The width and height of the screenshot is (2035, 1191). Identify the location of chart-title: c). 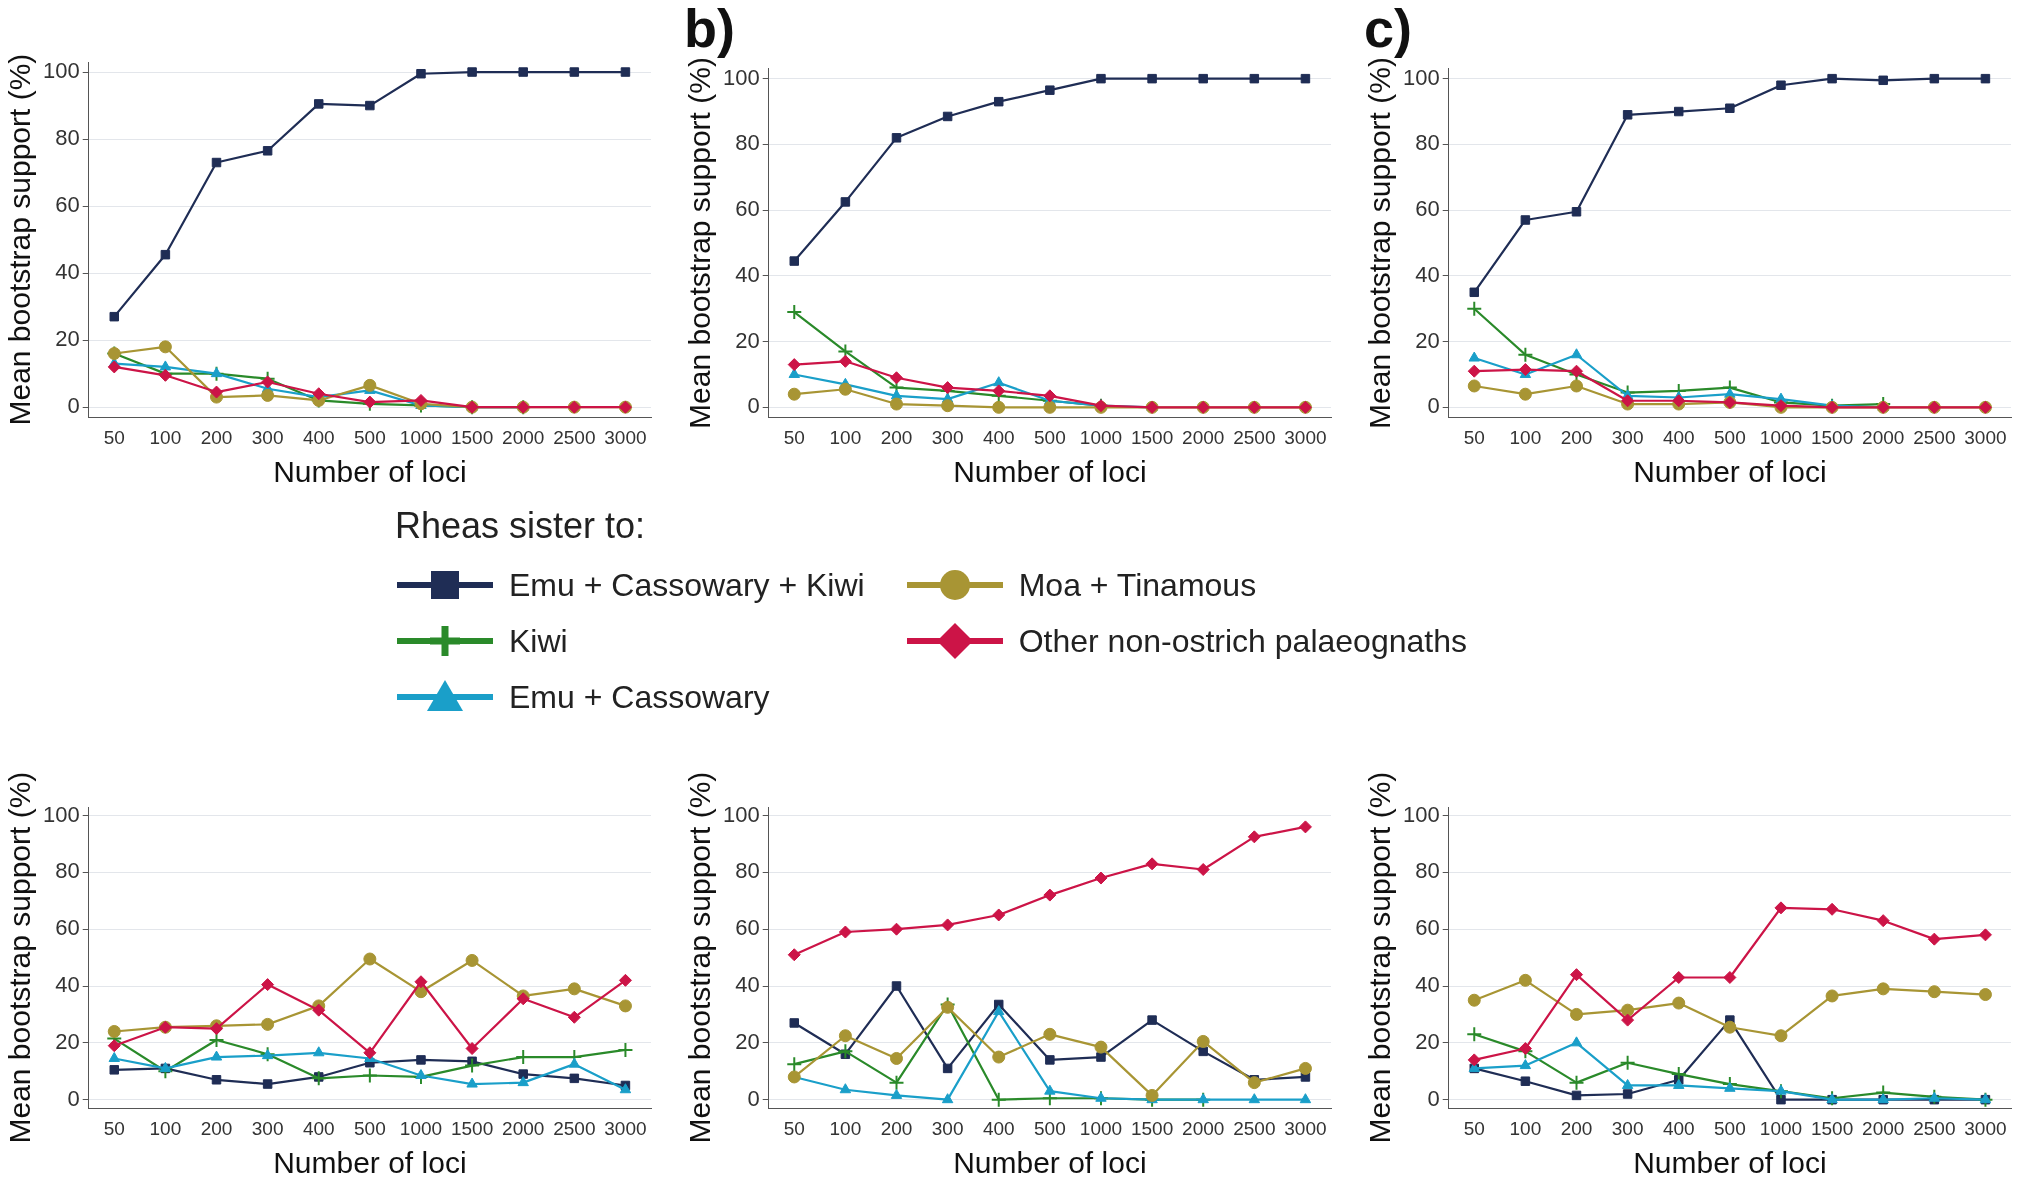
(1388, 29).